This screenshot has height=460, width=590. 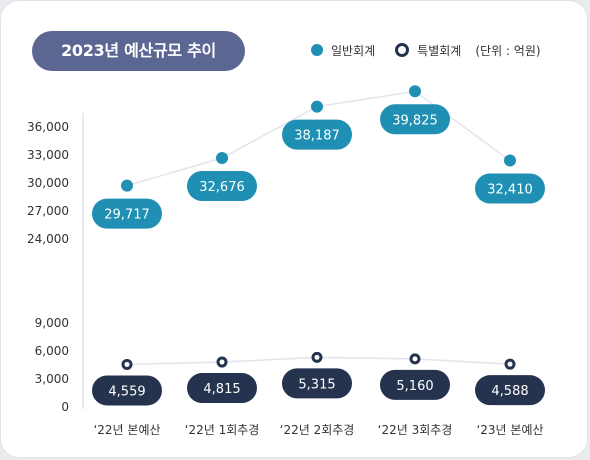 I want to click on legend-marker-general, so click(x=317, y=50).